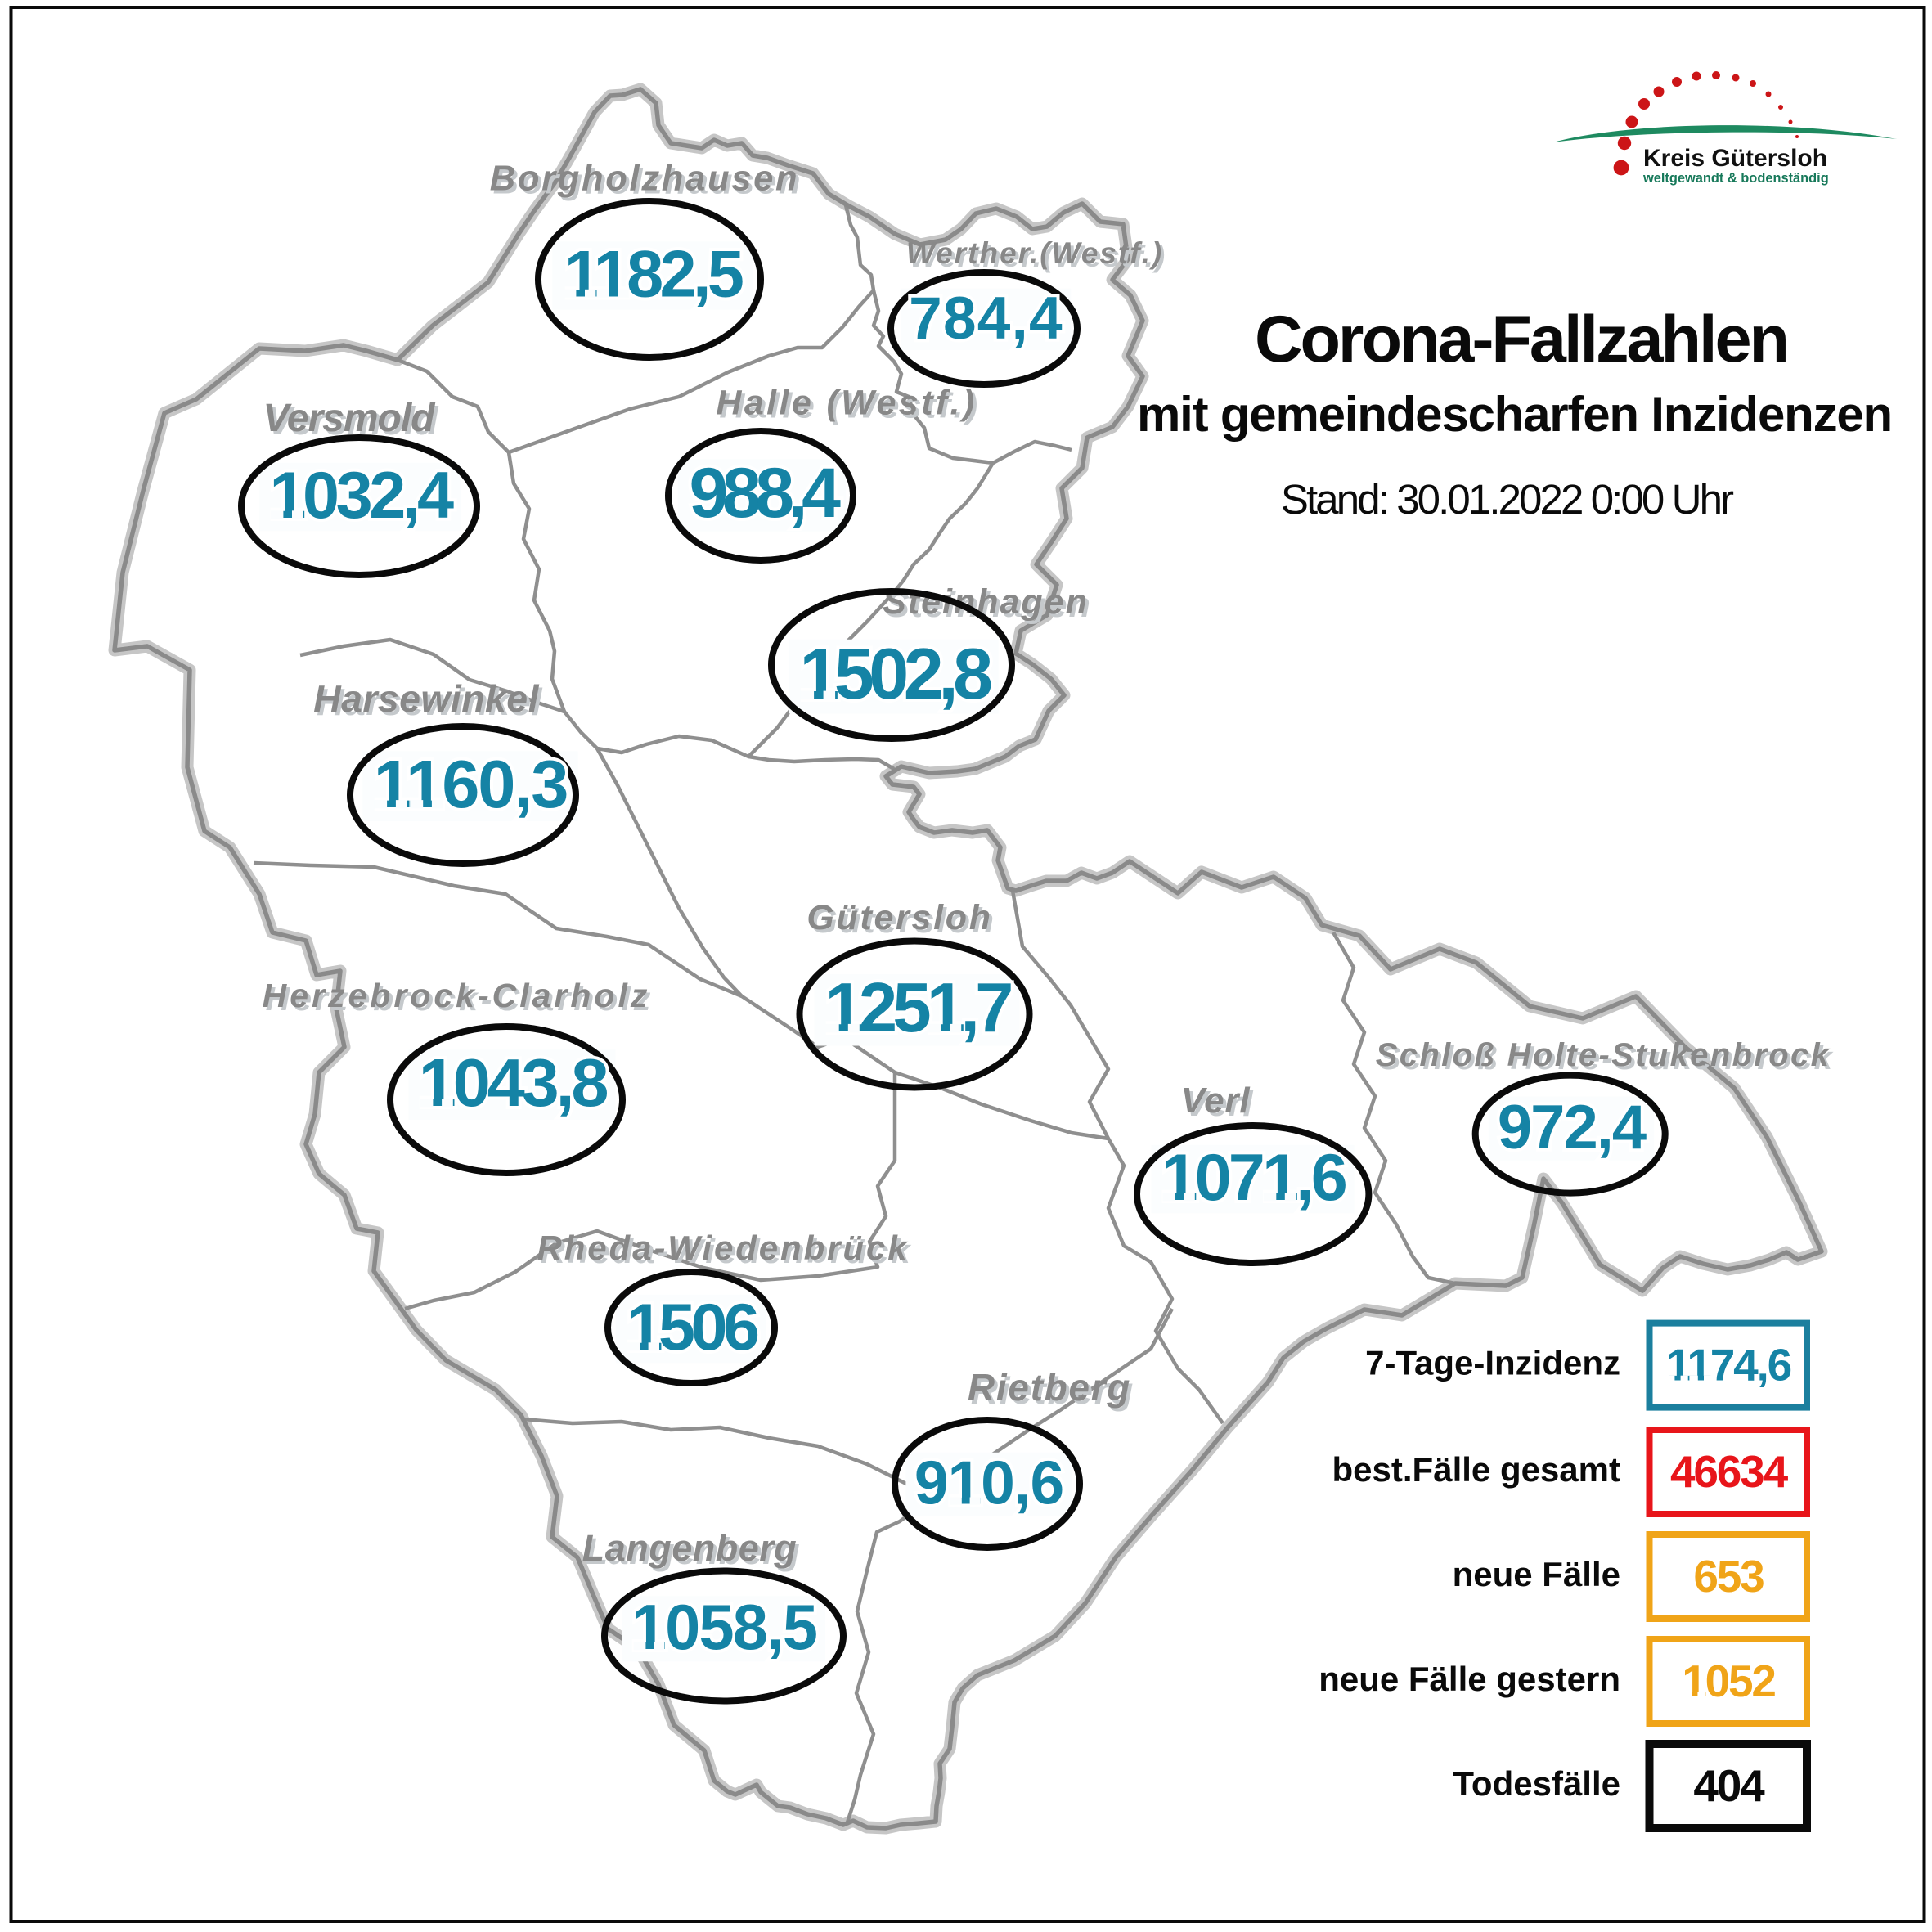  I want to click on svg-text: 1506, so click(693, 1328).